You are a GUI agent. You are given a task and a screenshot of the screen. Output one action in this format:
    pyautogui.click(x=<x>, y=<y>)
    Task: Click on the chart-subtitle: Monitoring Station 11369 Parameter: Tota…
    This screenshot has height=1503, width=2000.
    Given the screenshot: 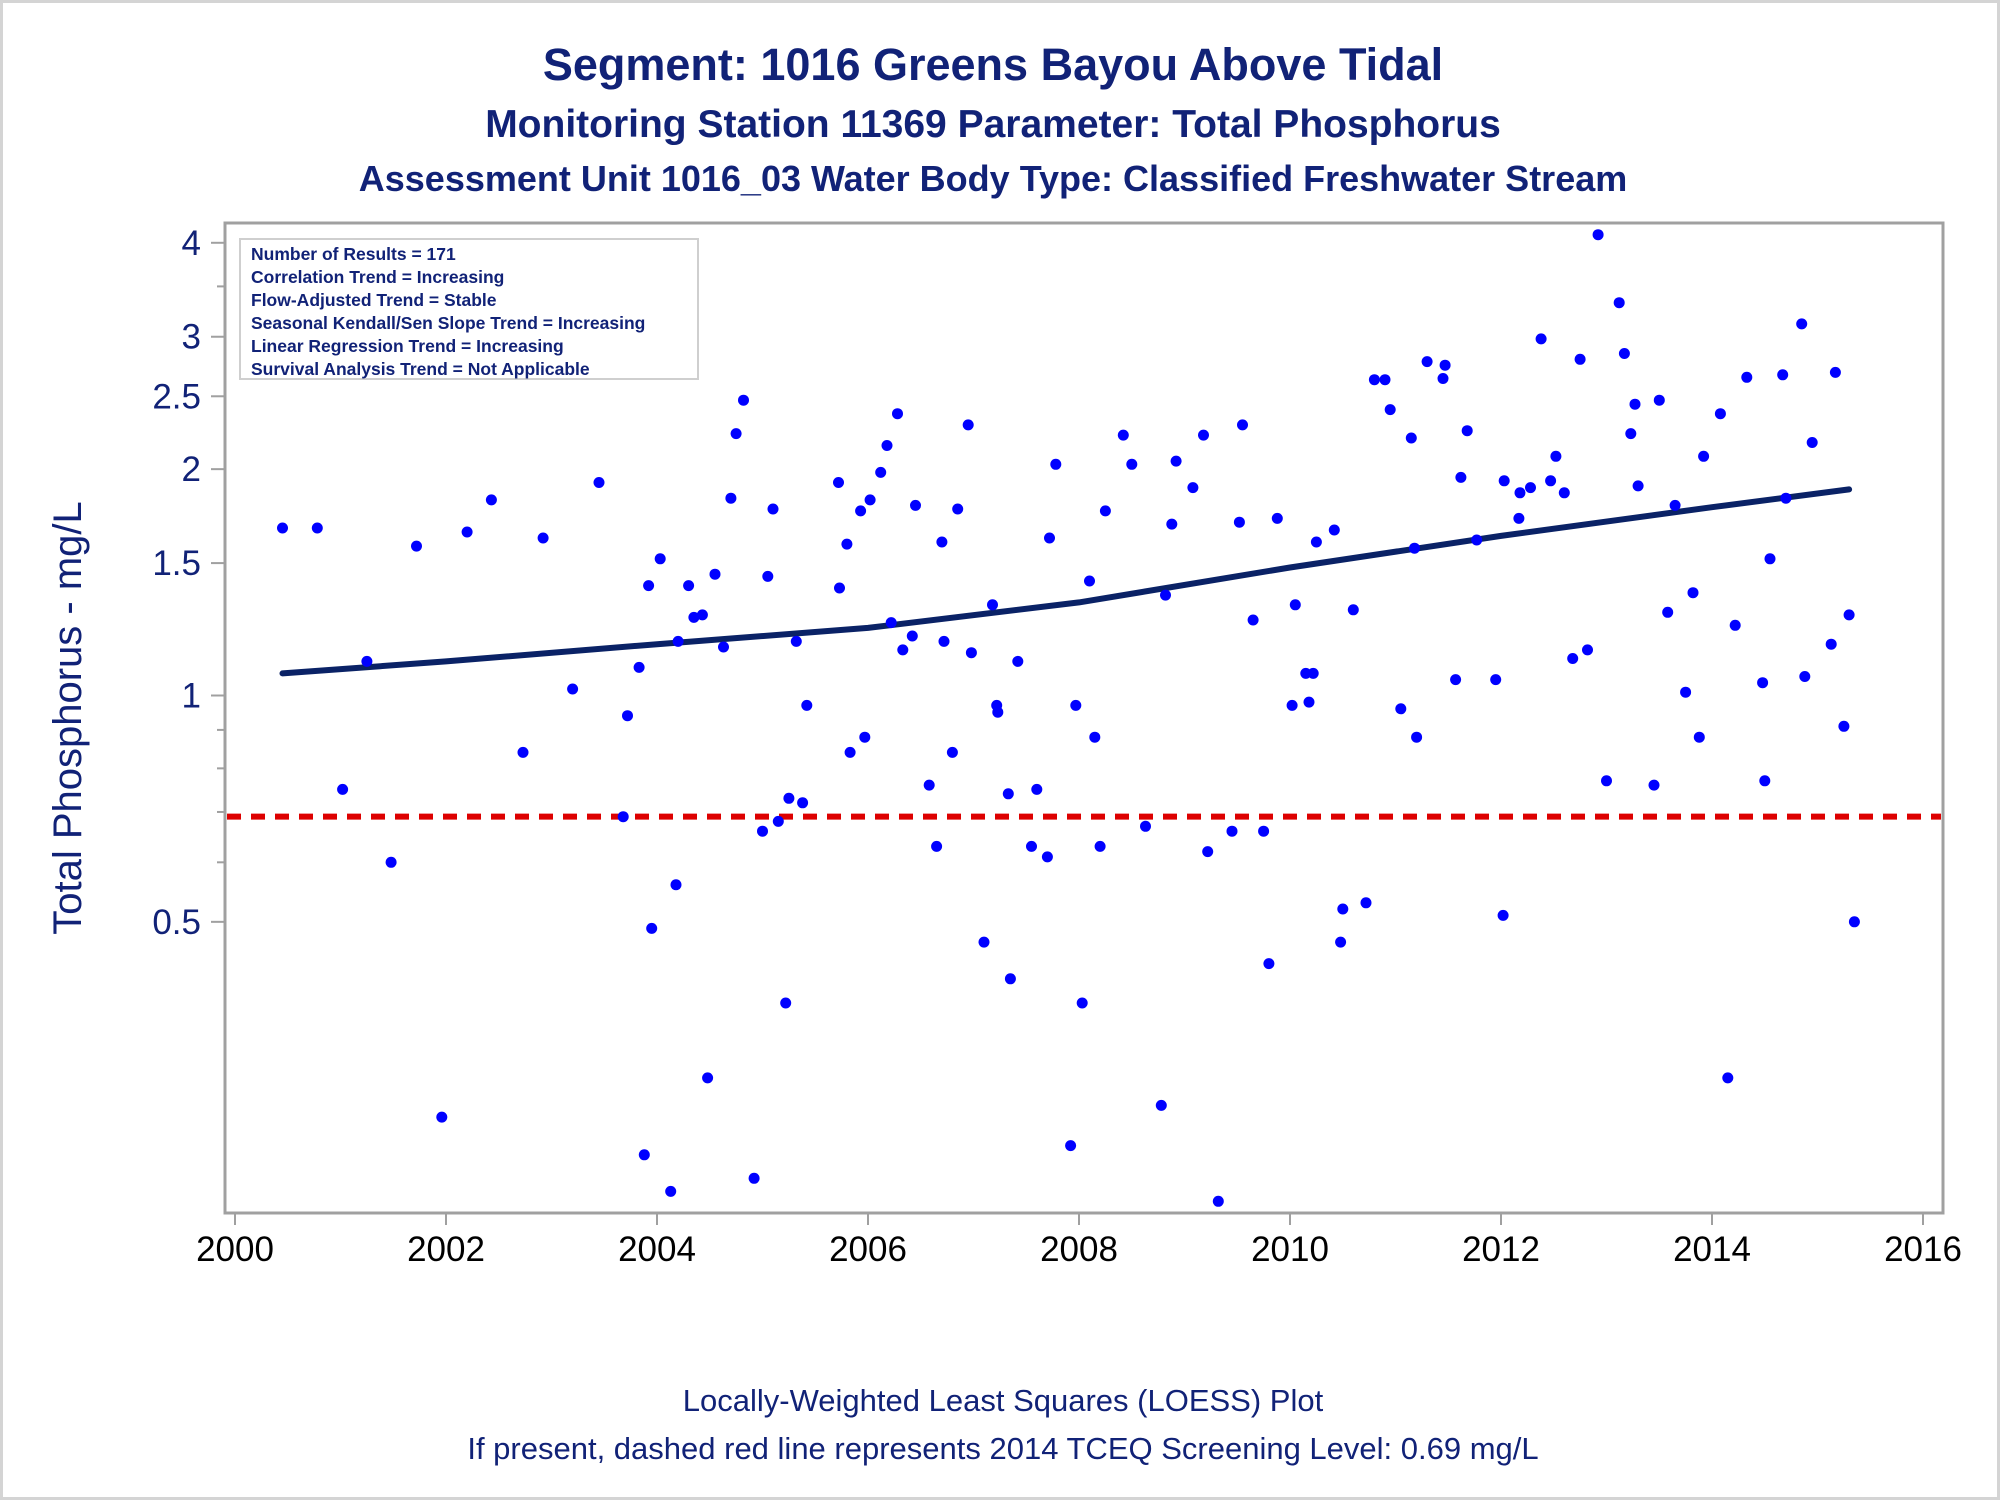 What is the action you would take?
    pyautogui.click(x=993, y=124)
    